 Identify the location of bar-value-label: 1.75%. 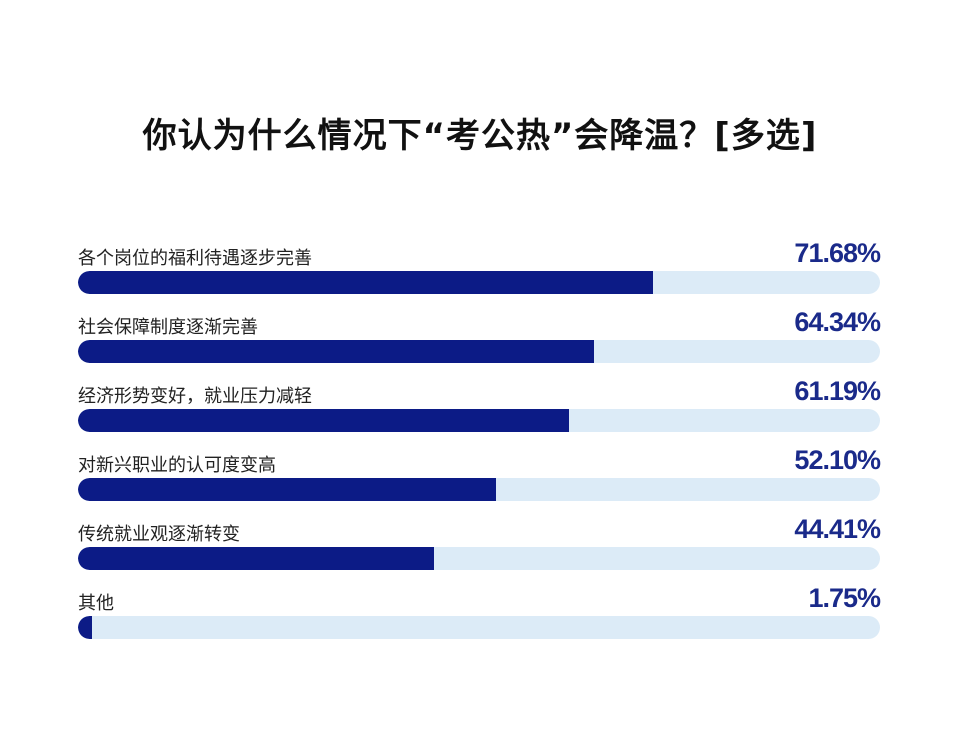
(844, 598).